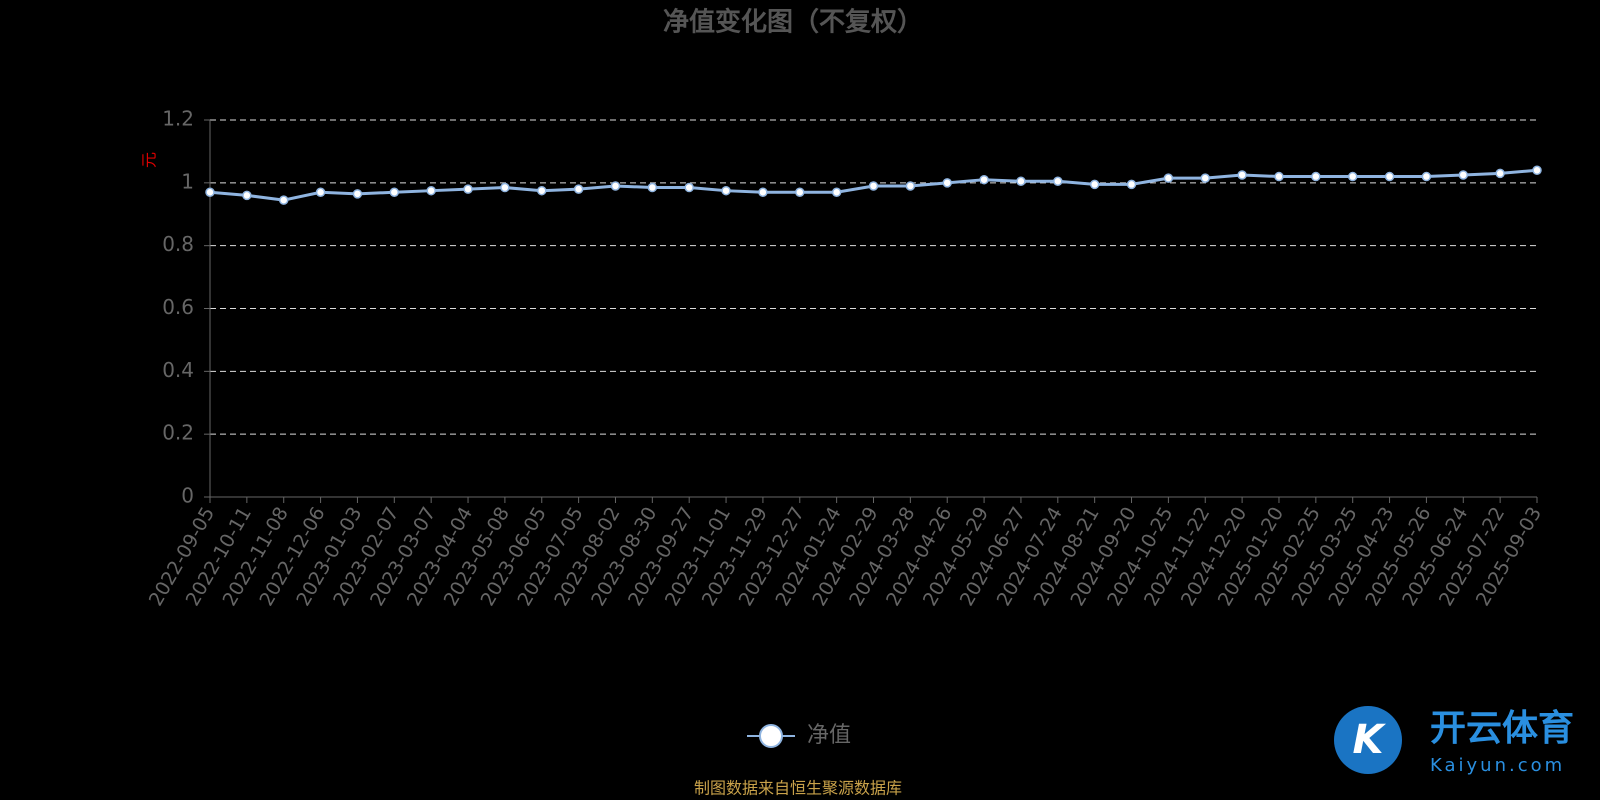 Image resolution: width=1600 pixels, height=800 pixels. Describe the element at coordinates (178, 307) in the screenshot. I see `y-tick-label: 0.6` at that location.